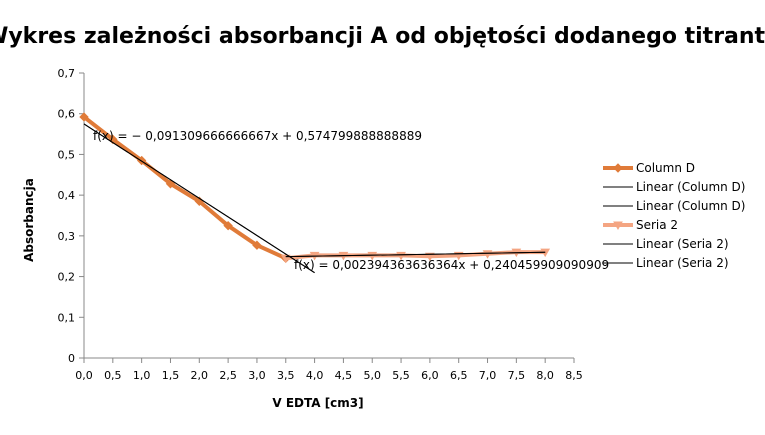 The image size is (765, 435). Describe the element at coordinates (545, 375) in the screenshot. I see `x-tick-label: 8,0` at that location.